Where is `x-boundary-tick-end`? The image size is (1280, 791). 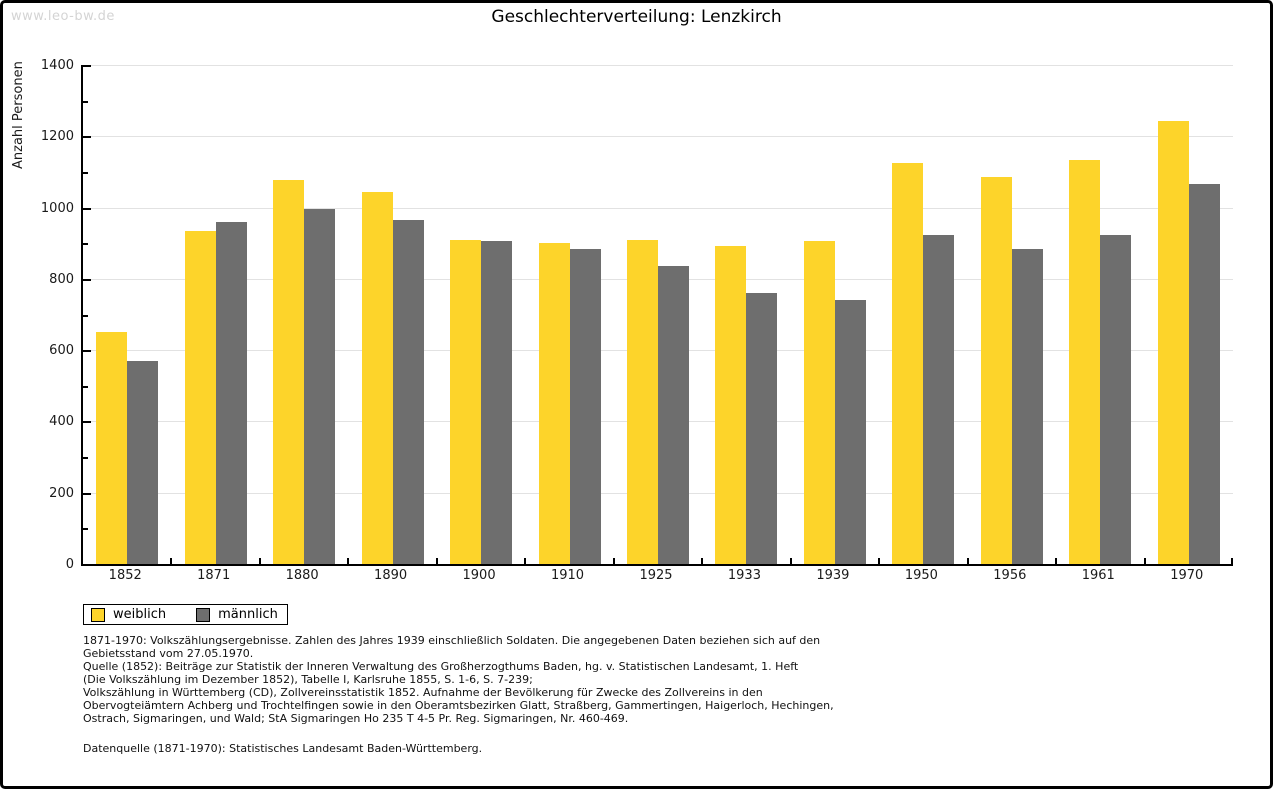 x-boundary-tick-end is located at coordinates (1232, 561).